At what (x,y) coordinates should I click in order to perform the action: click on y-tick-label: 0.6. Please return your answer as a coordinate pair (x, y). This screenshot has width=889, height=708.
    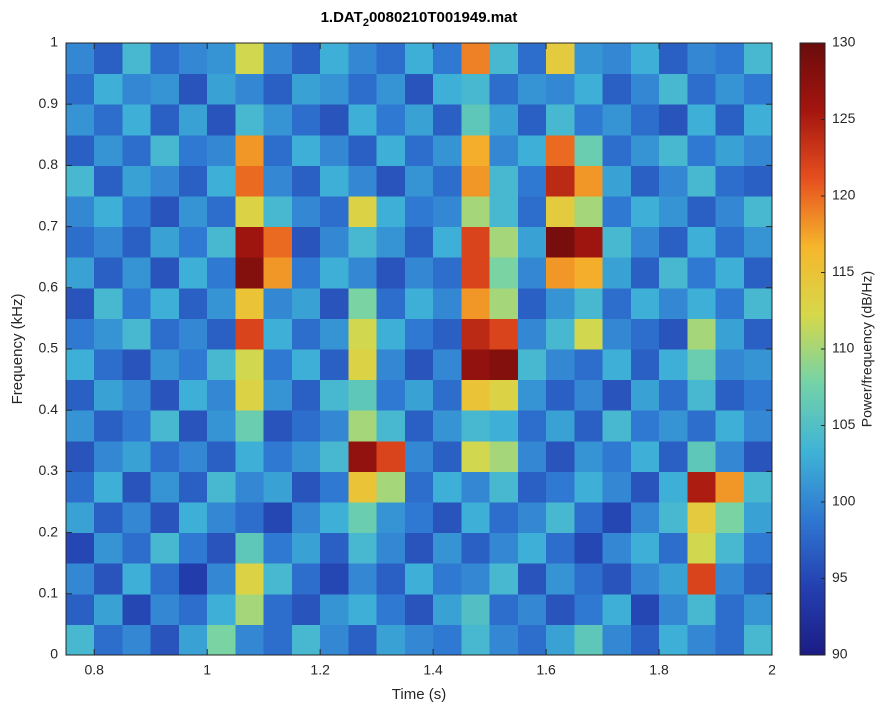
    Looking at the image, I should click on (49, 287).